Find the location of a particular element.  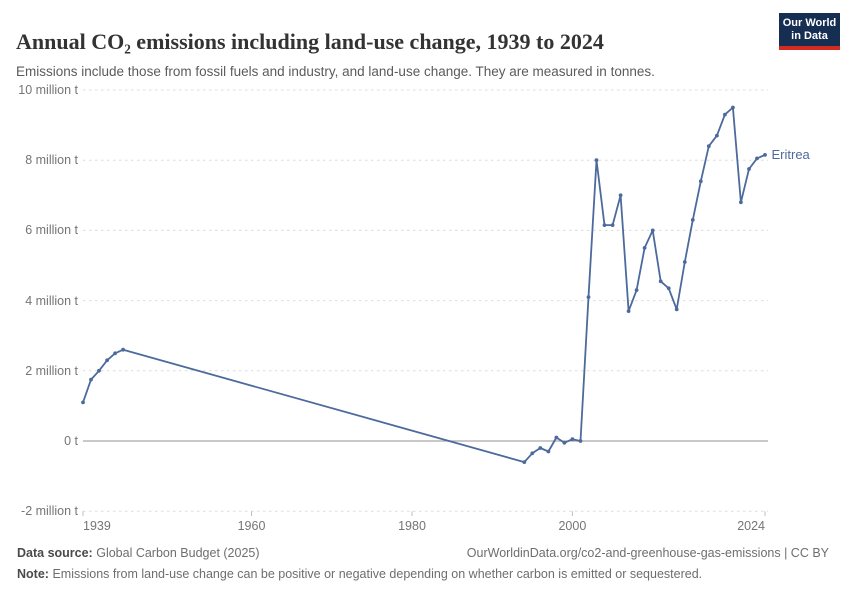

x-axis-label: 2000 is located at coordinates (572, 526).